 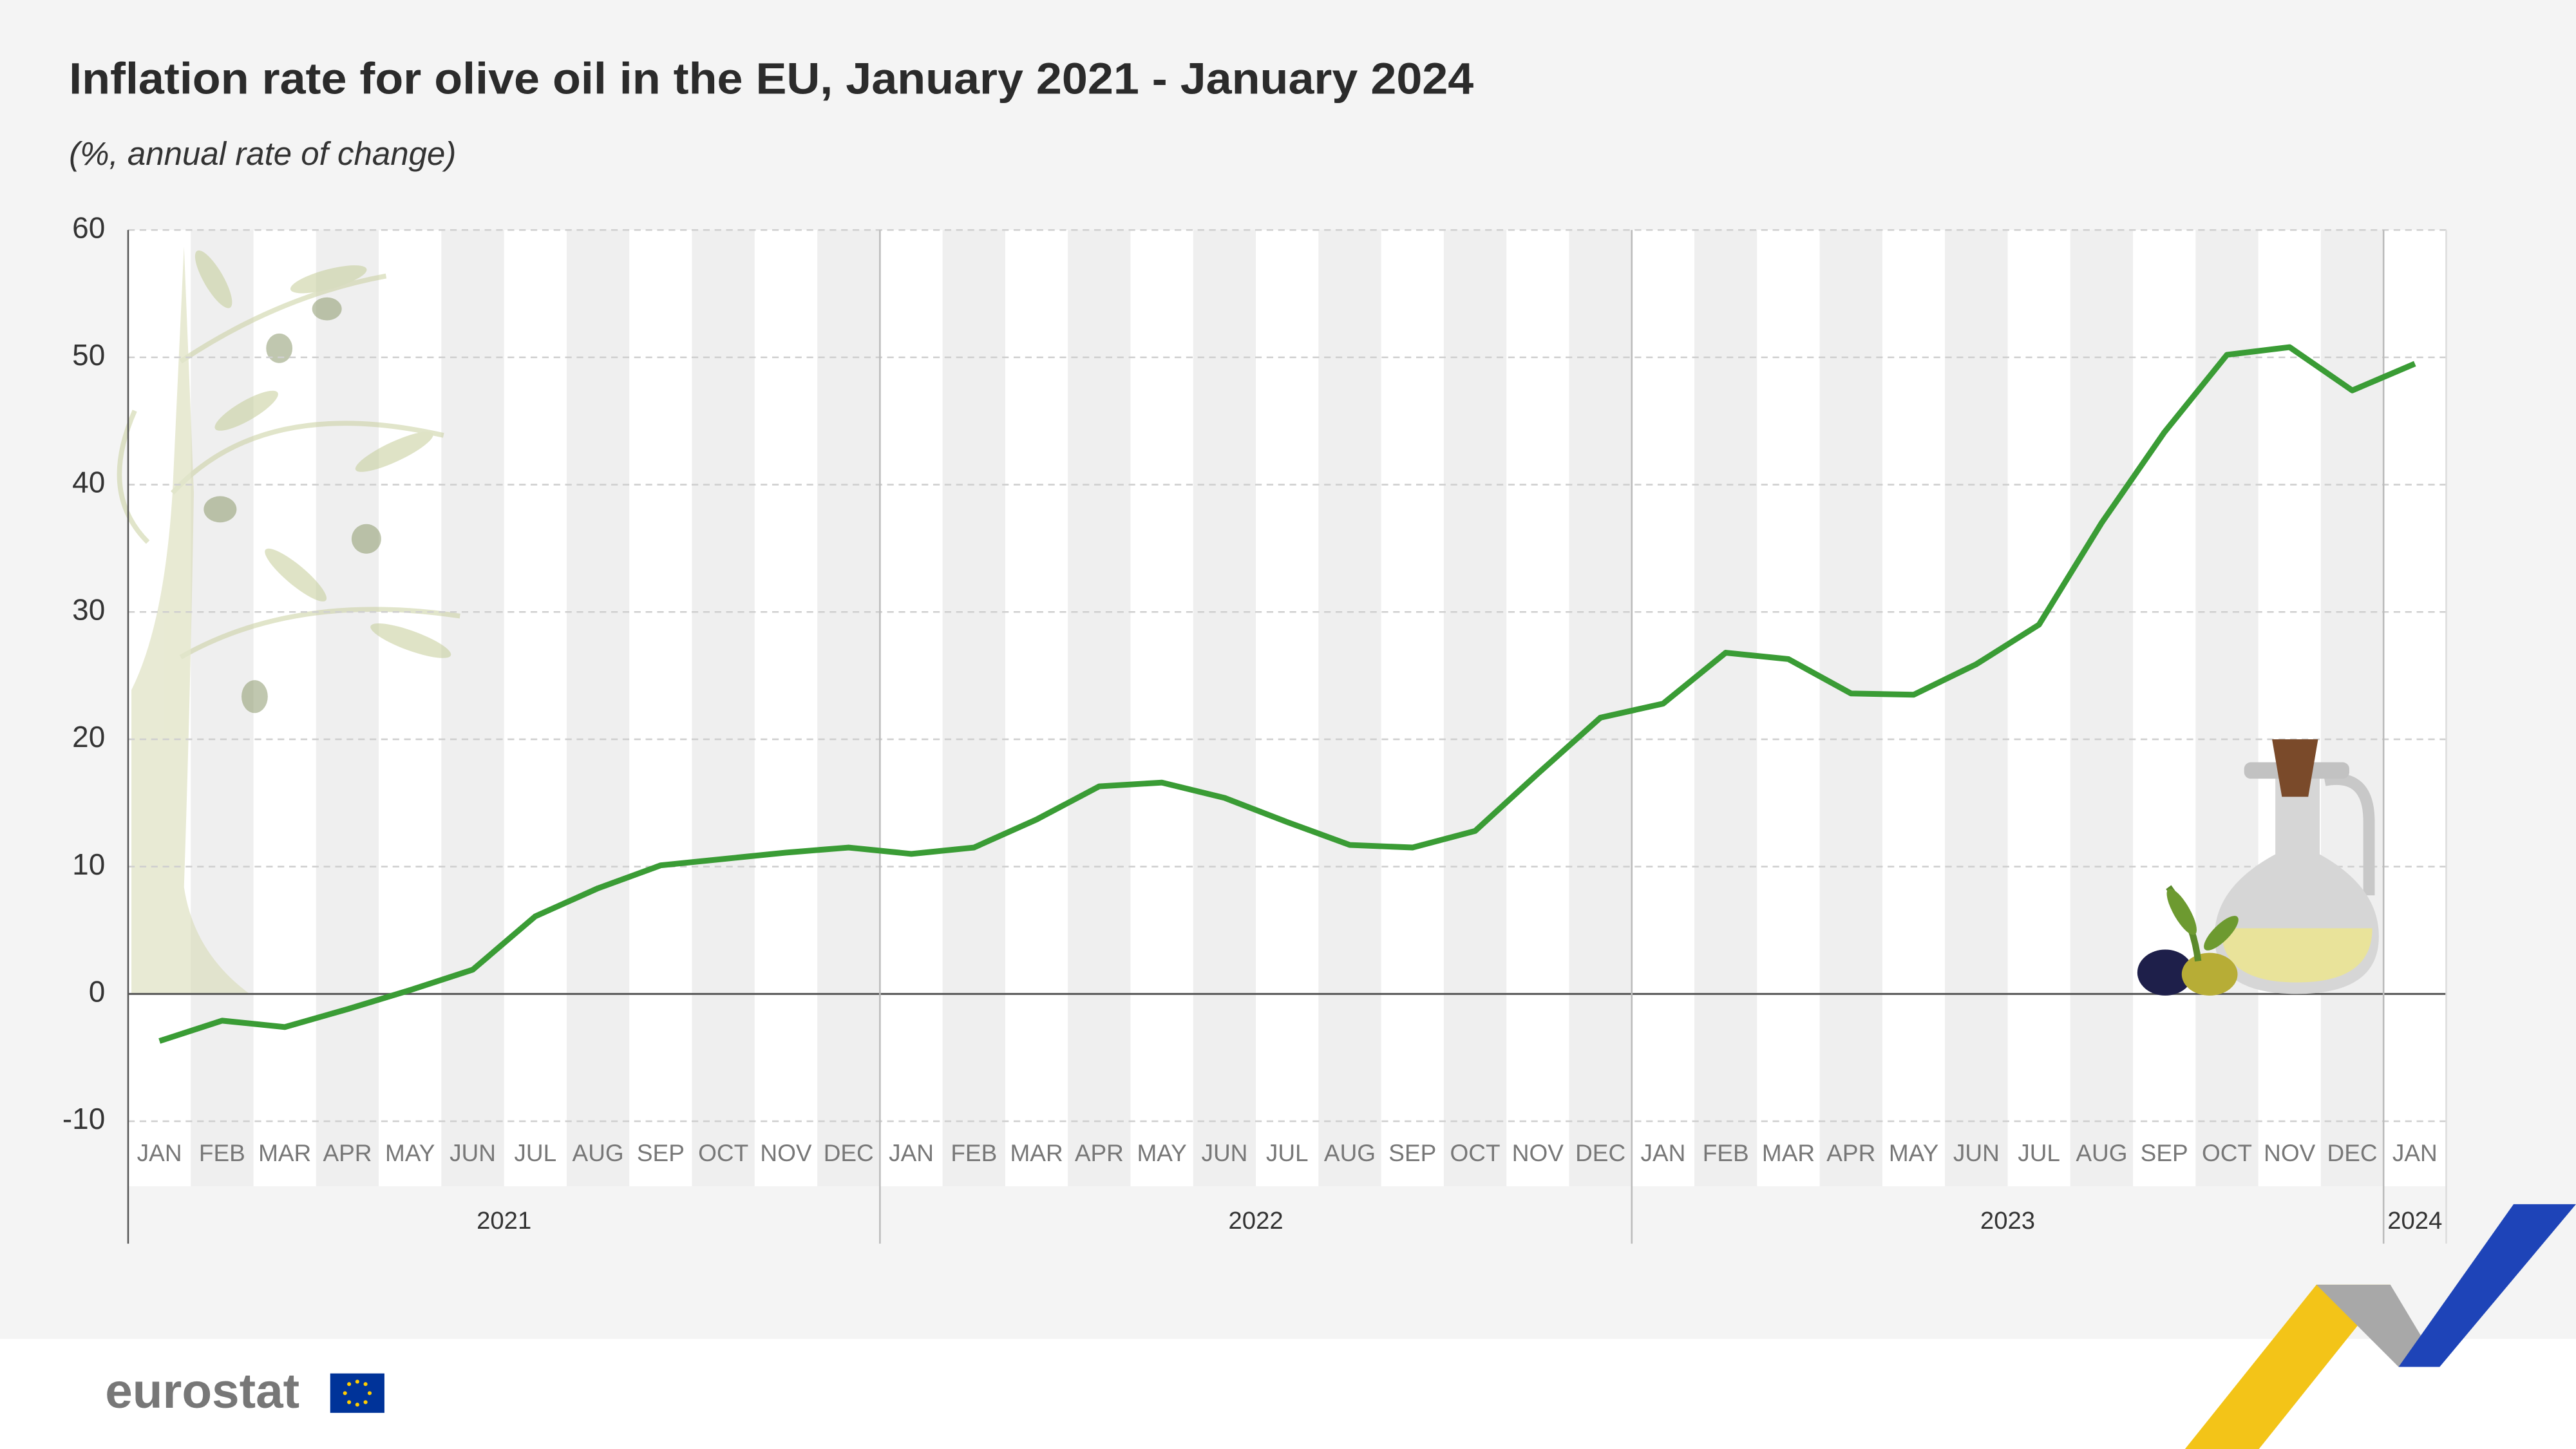 What do you see at coordinates (83, 1118) in the screenshot?
I see `y-tick-label: -10` at bounding box center [83, 1118].